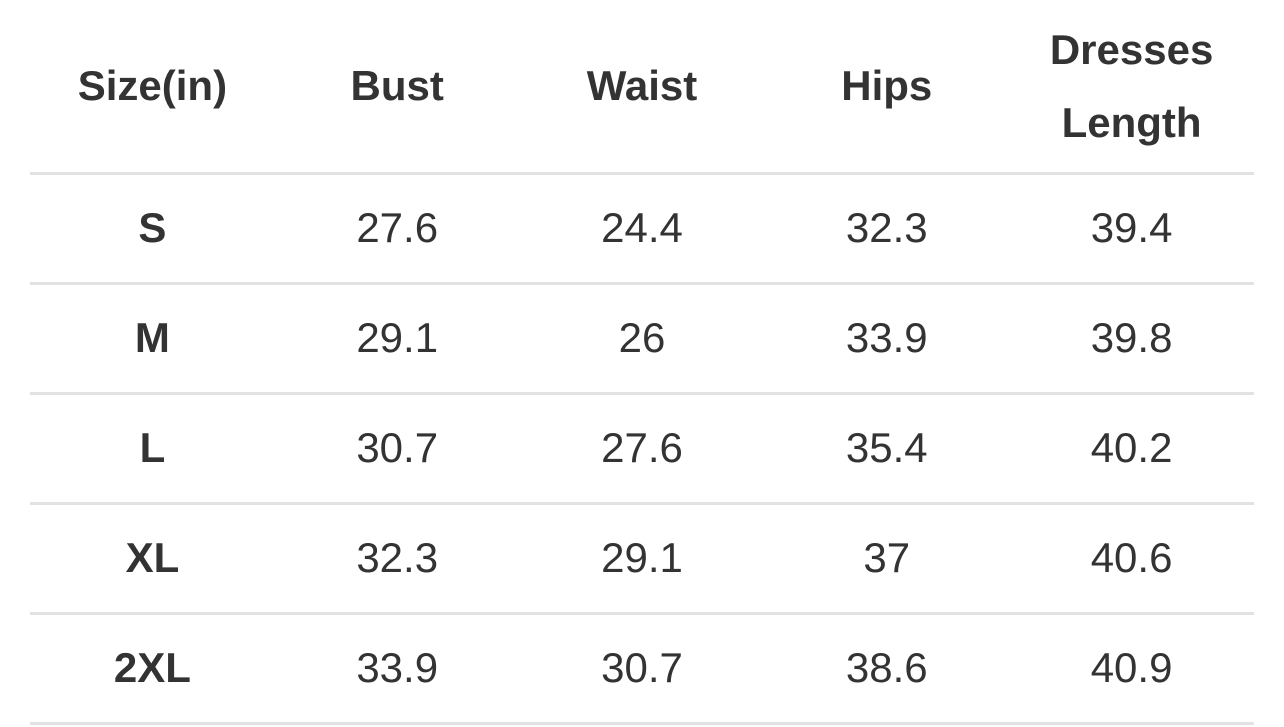 The width and height of the screenshot is (1284, 727). What do you see at coordinates (397, 558) in the screenshot?
I see `measurement-bust: 32.3` at bounding box center [397, 558].